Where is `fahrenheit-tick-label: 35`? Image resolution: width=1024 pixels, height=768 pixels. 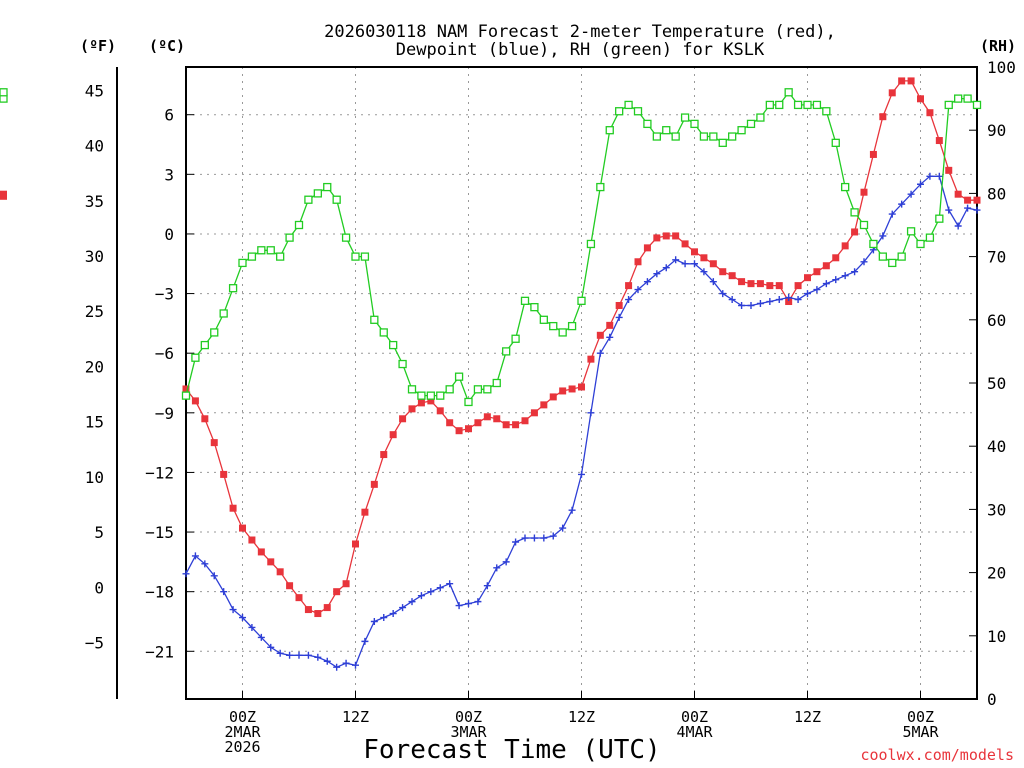
fahrenheit-tick-label: 35 is located at coordinates (94, 201).